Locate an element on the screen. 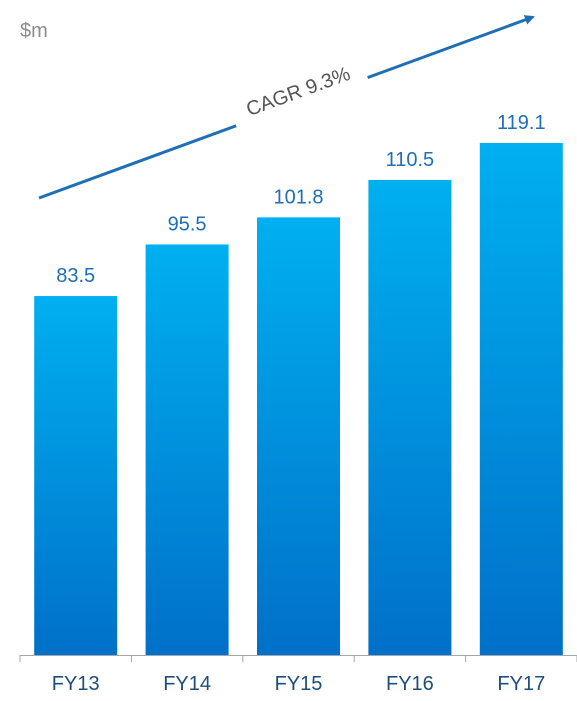  data-label-fy14: 95.5 is located at coordinates (187, 224).